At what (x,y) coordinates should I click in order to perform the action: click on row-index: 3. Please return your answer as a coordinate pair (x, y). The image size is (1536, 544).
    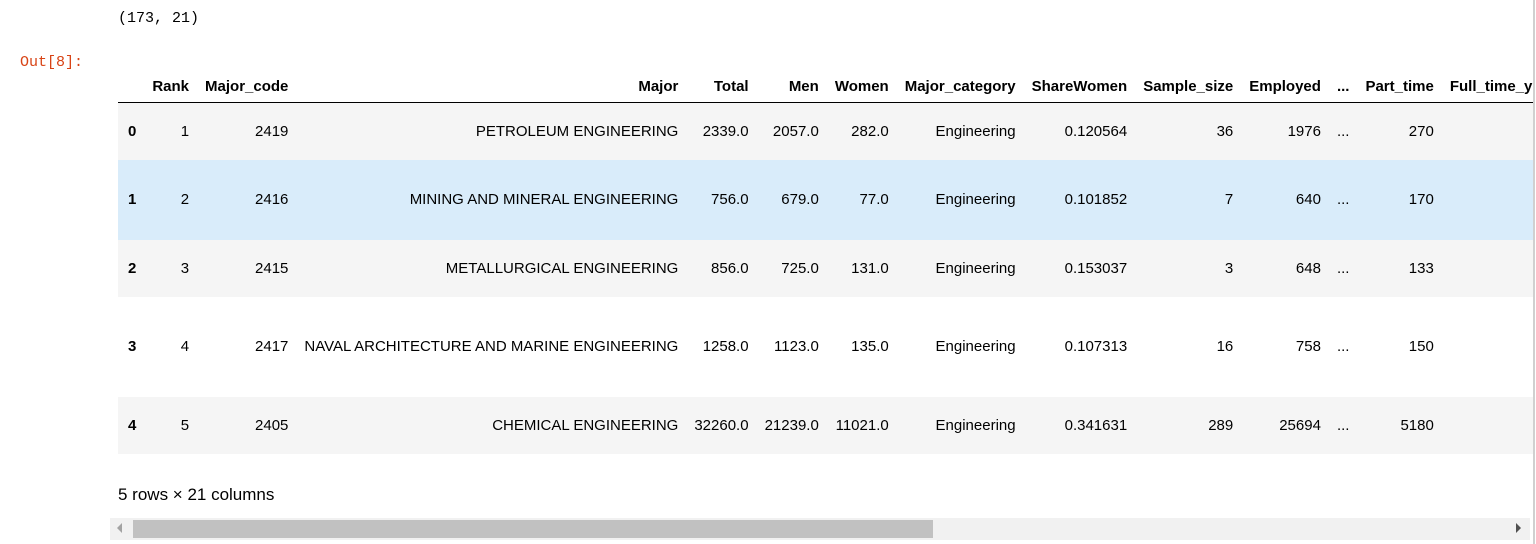
    Looking at the image, I should click on (132, 346).